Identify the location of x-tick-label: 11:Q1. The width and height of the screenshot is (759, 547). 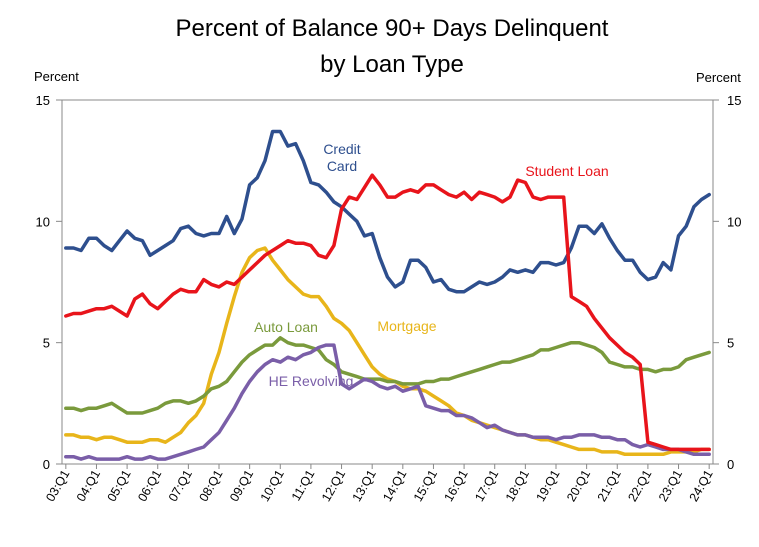
(303, 485).